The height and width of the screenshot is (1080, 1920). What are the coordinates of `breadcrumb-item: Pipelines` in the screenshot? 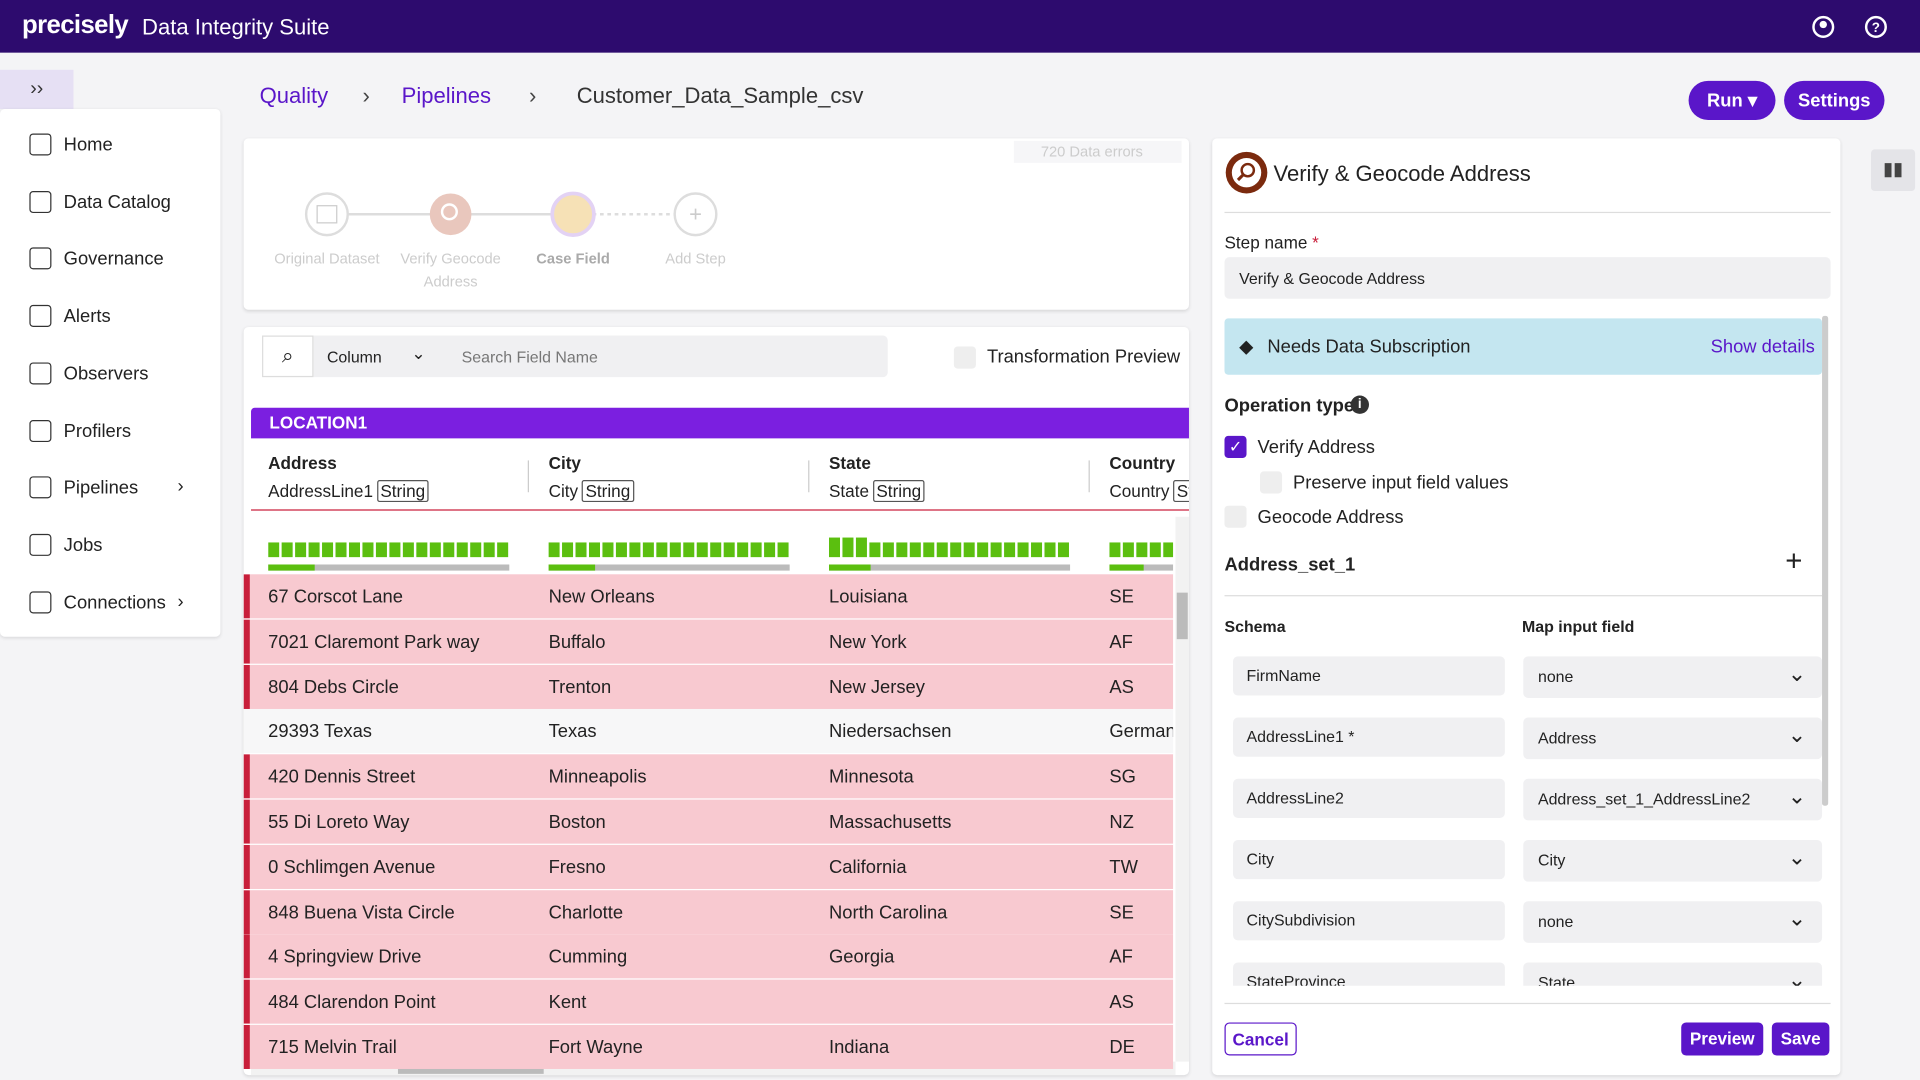 It's located at (446, 95).